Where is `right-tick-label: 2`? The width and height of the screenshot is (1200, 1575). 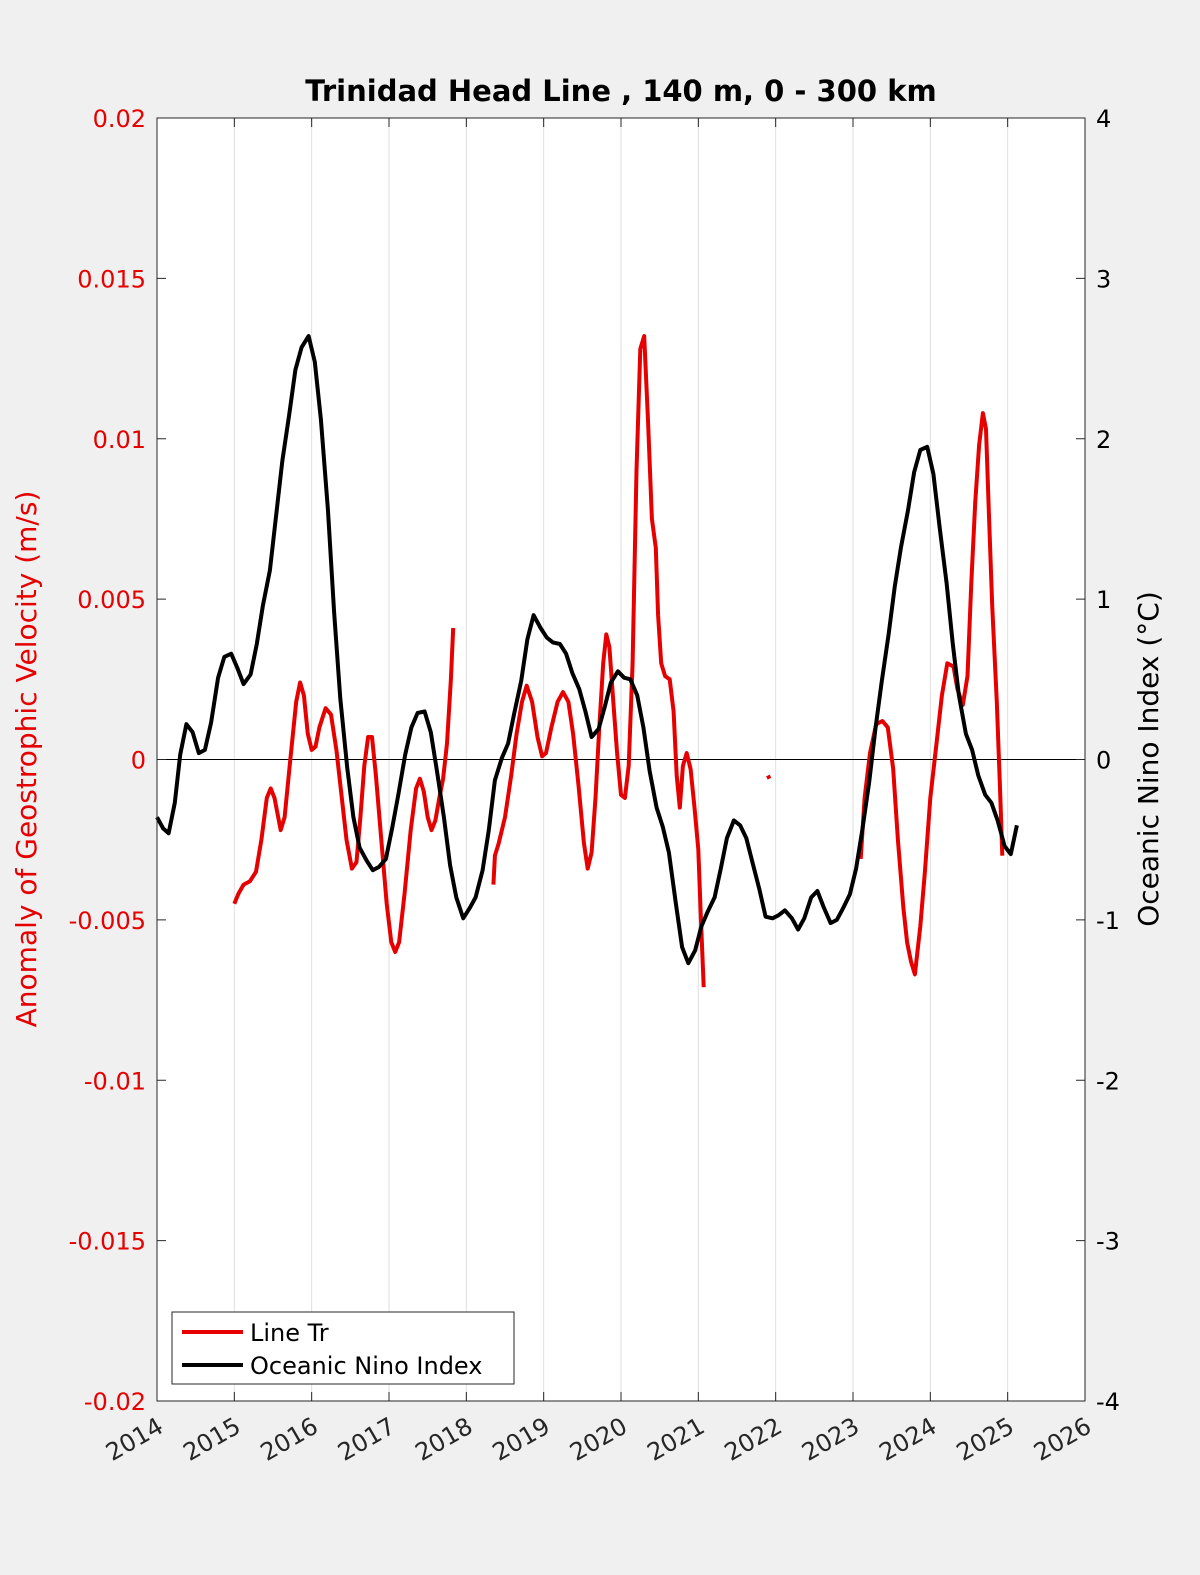 right-tick-label: 2 is located at coordinates (1103, 440).